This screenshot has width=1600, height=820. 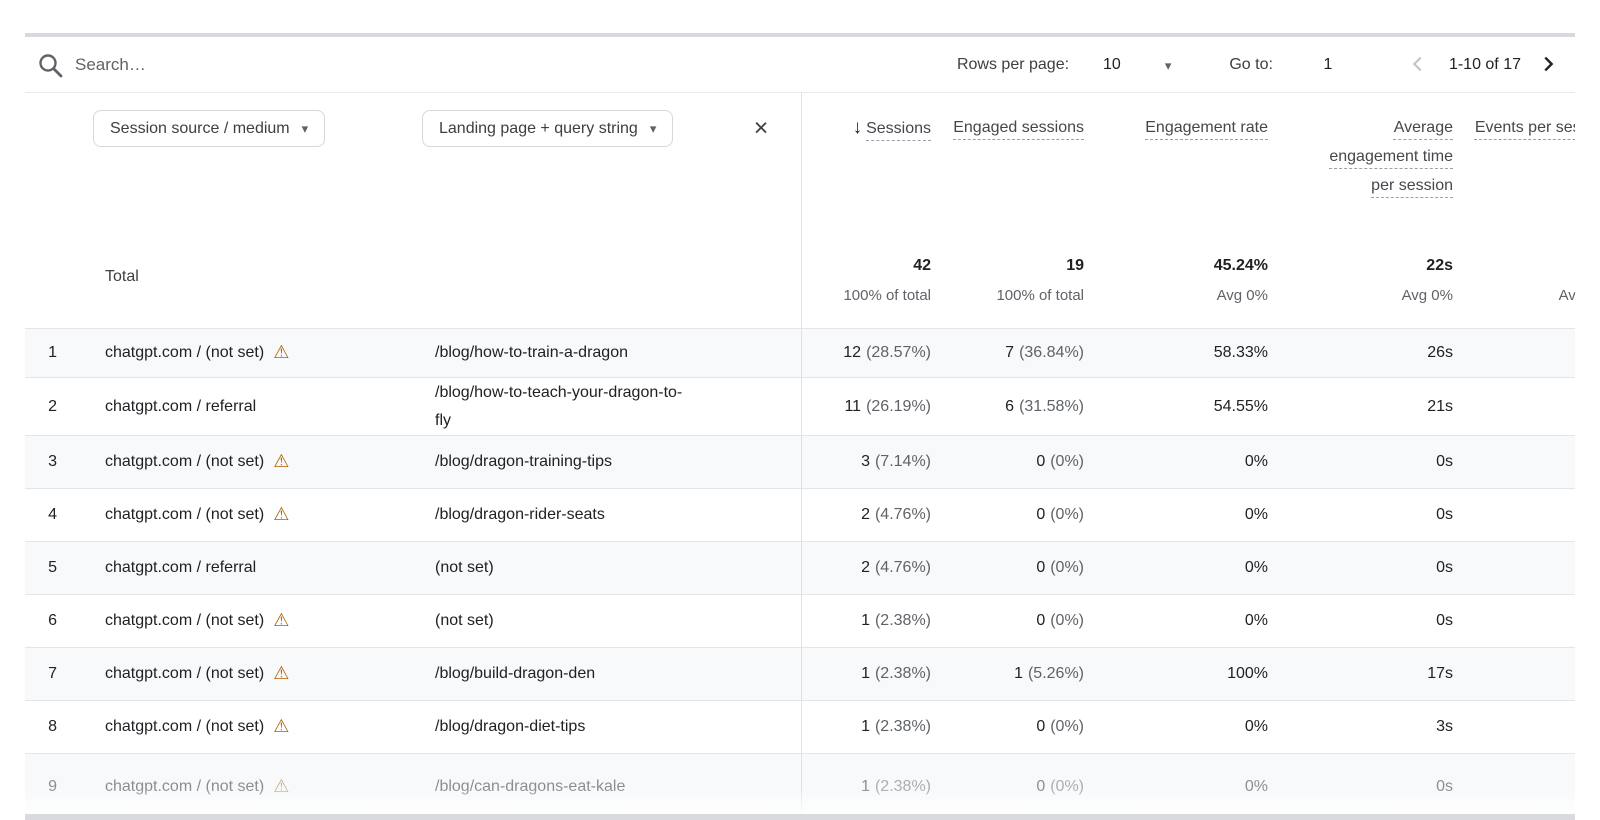 I want to click on next-page-button, so click(x=1548, y=65).